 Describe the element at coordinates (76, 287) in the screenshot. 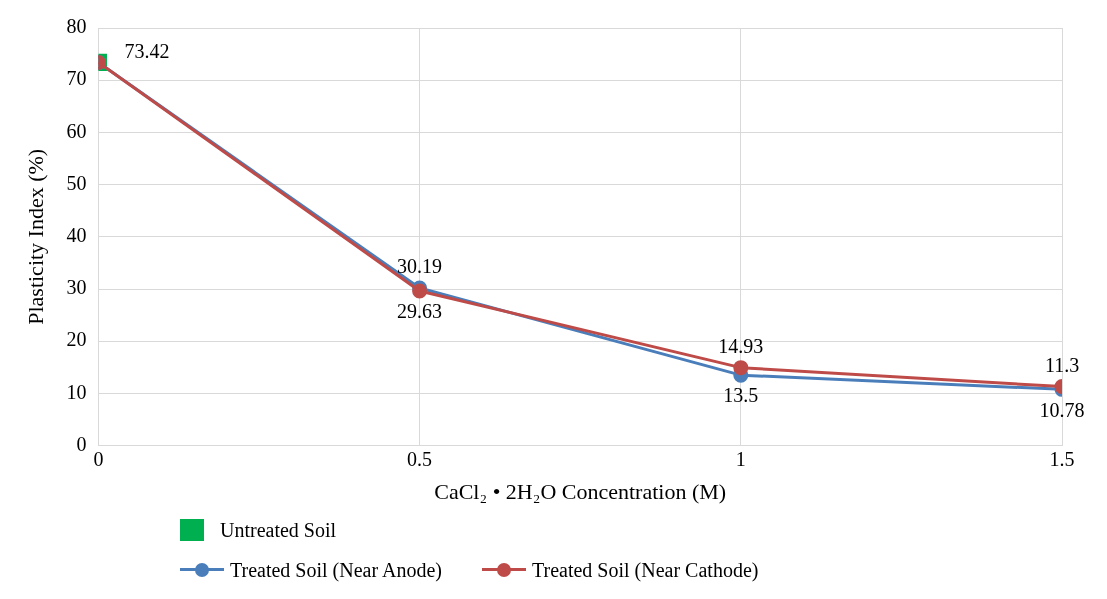

I see `y-tick-label: 30` at that location.